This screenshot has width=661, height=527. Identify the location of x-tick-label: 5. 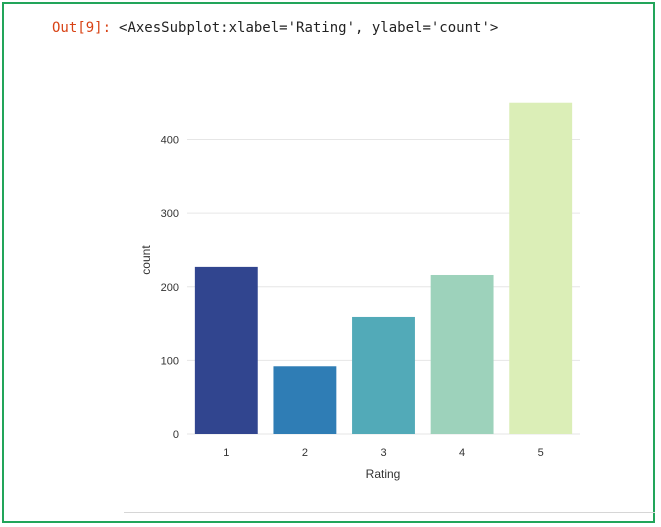
(541, 453).